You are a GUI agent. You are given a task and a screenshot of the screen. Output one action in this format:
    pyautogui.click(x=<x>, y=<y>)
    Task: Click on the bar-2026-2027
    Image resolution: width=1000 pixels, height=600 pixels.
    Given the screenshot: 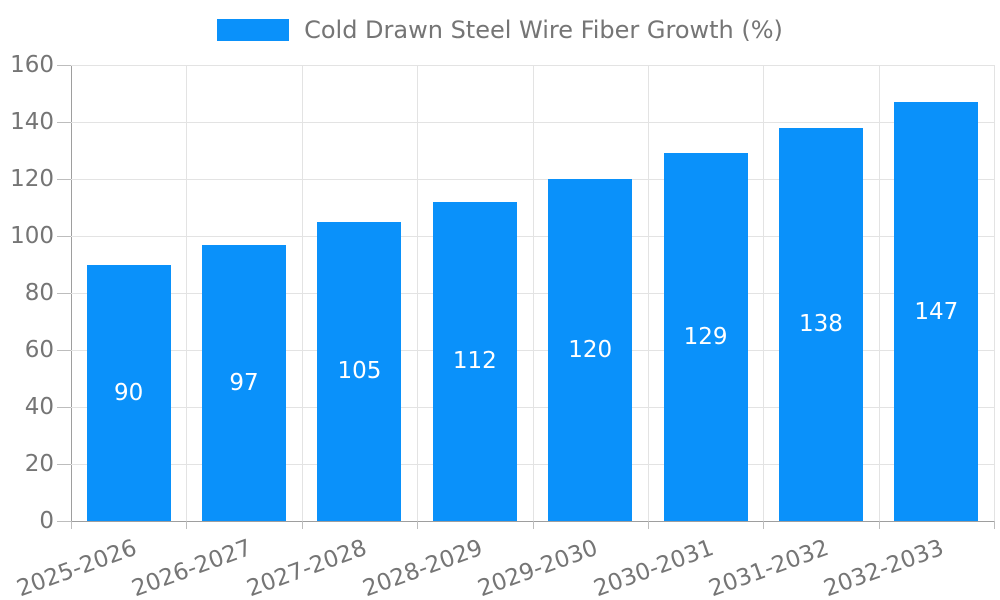 What is the action you would take?
    pyautogui.click(x=244, y=382)
    